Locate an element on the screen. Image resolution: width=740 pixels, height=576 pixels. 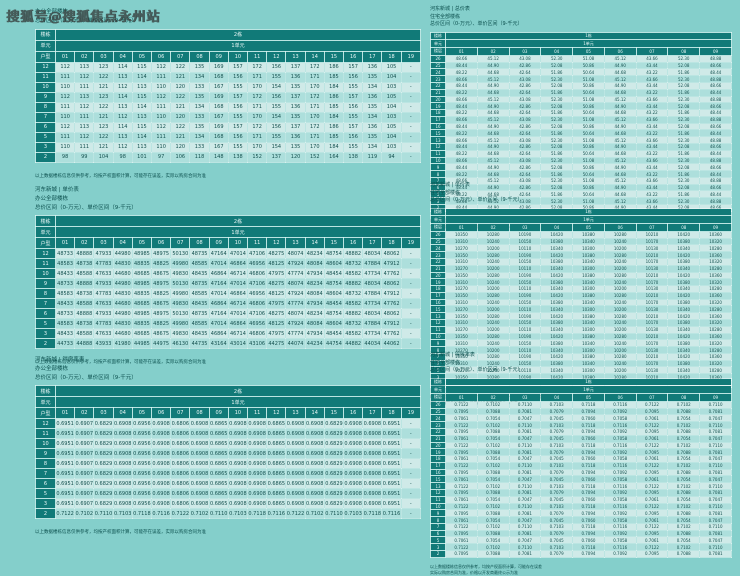
column-header: 15 is located at coordinates (334, 413).